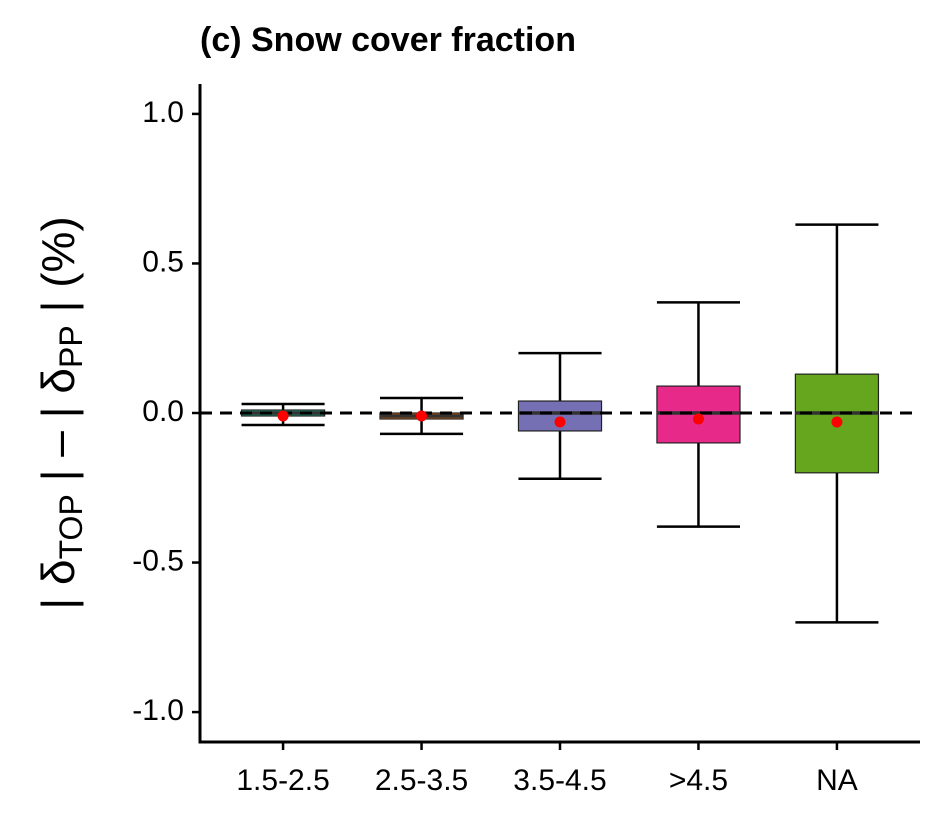  I want to click on x-tick-label: 2.5-3.5, so click(421, 780).